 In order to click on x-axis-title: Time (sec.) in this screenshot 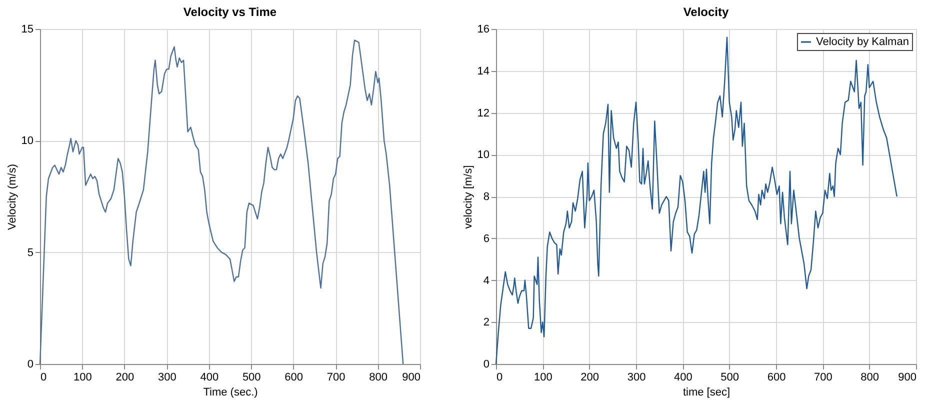, I will do `click(230, 392)`.